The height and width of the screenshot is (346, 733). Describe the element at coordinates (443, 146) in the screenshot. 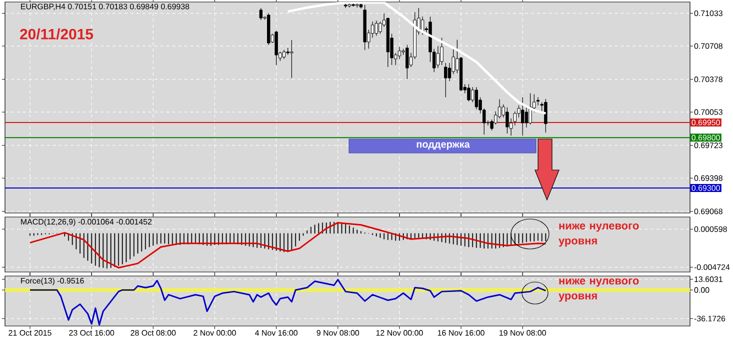

I see `annotation: поддержка` at that location.